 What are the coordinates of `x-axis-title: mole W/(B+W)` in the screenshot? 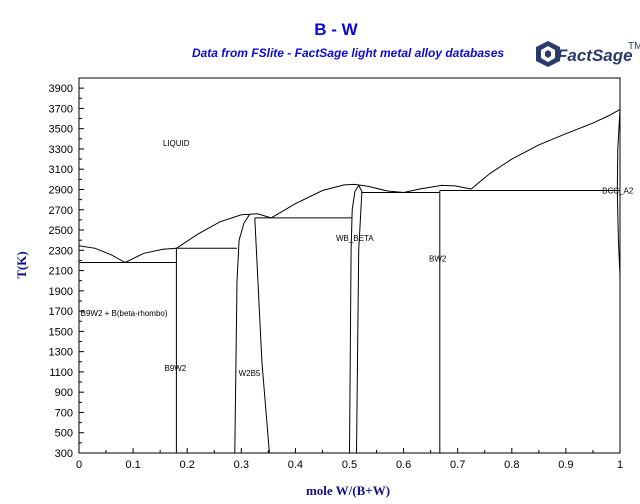 It's located at (348, 490).